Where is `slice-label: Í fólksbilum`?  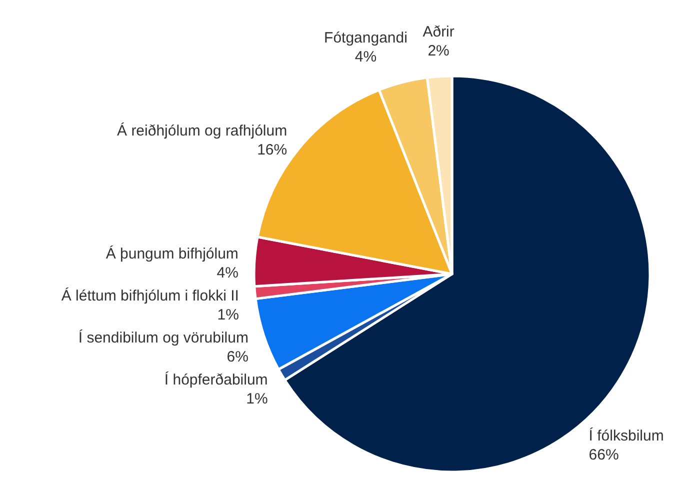
slice-label: Í fólksbilum is located at coordinates (626, 435).